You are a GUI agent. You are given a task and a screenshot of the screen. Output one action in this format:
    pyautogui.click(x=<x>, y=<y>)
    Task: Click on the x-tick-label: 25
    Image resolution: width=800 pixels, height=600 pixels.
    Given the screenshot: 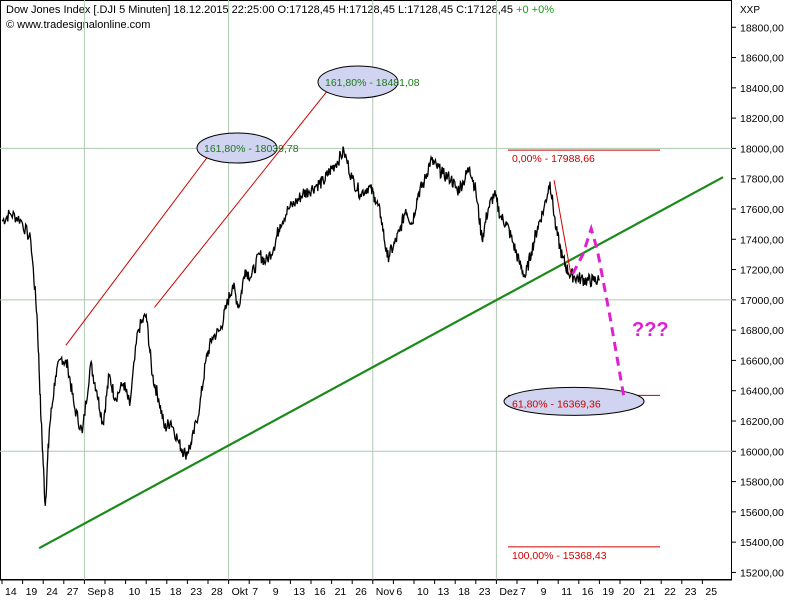 What is the action you would take?
    pyautogui.click(x=711, y=592)
    